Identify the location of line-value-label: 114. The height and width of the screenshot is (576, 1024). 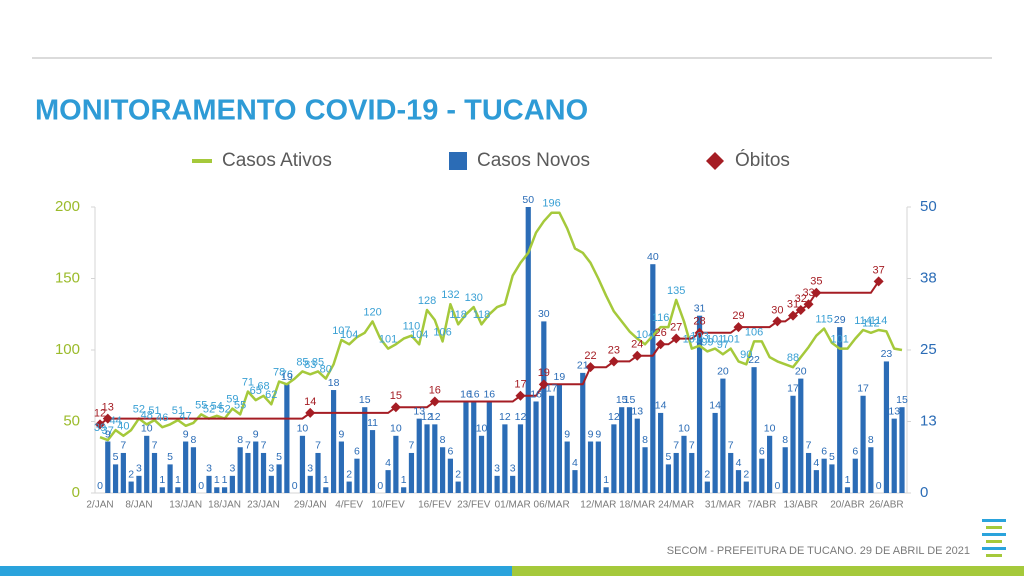
(863, 321).